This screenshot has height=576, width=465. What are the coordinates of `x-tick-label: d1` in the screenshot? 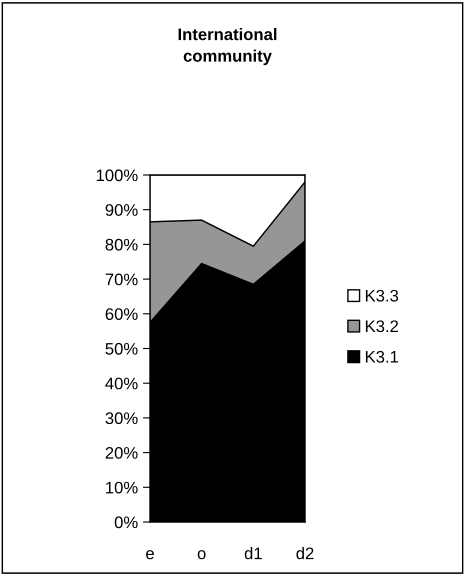 It's located at (253, 553).